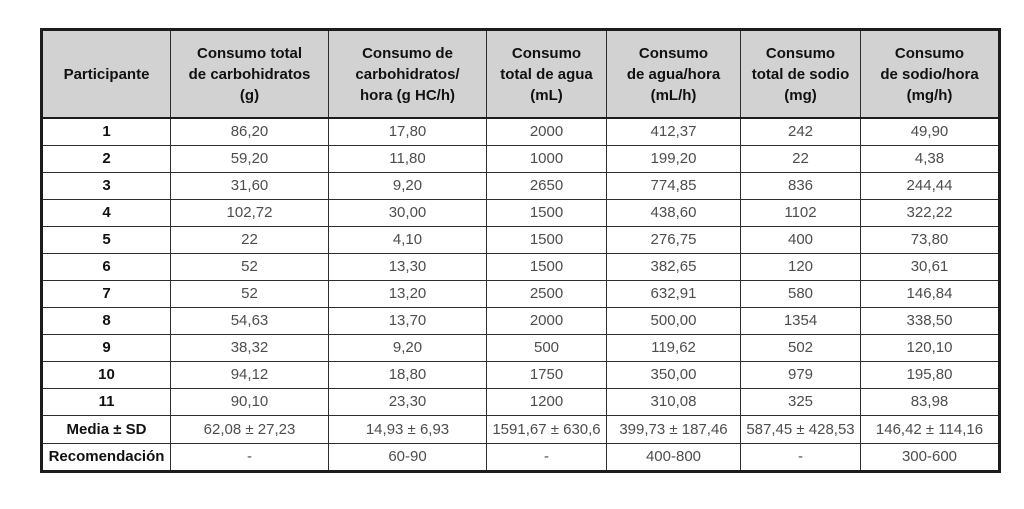 This screenshot has width=1024, height=509. Describe the element at coordinates (930, 239) in the screenshot. I see `cell: 73,80` at that location.